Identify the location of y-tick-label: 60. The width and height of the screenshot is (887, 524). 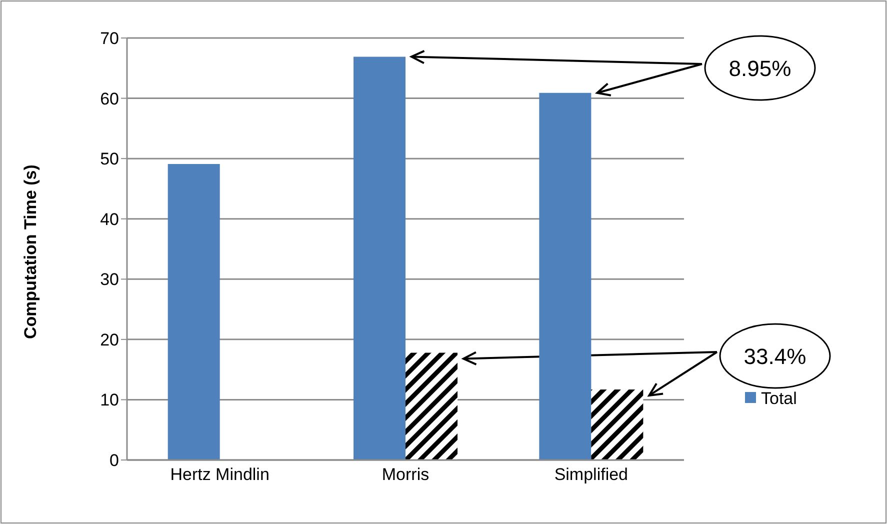
(109, 98).